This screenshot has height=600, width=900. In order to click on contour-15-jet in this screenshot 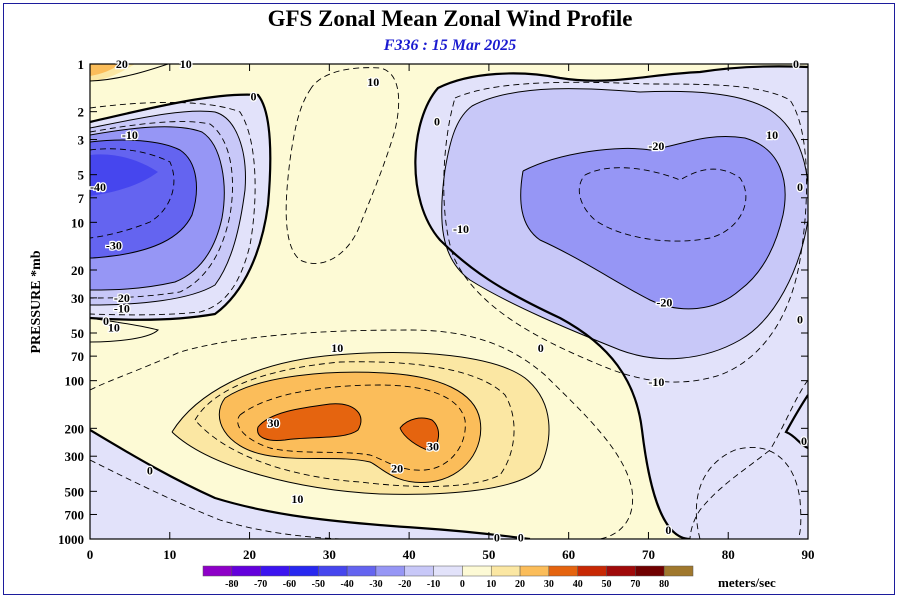, I will do `click(354, 424)`.